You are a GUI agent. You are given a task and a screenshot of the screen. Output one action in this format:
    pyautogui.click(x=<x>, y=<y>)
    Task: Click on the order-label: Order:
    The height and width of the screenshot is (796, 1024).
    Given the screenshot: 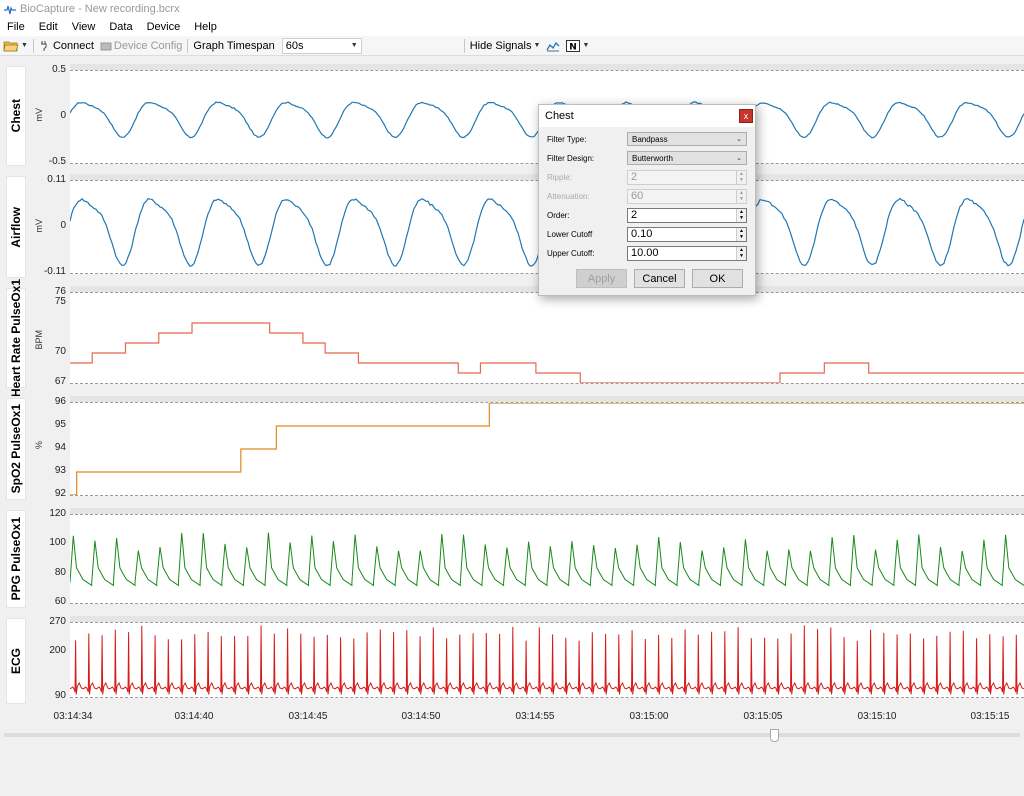 What is the action you would take?
    pyautogui.click(x=558, y=215)
    